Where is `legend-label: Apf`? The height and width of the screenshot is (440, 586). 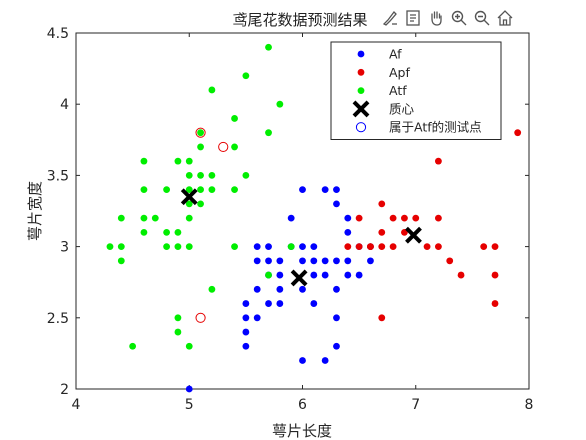 legend-label: Apf is located at coordinates (399, 72).